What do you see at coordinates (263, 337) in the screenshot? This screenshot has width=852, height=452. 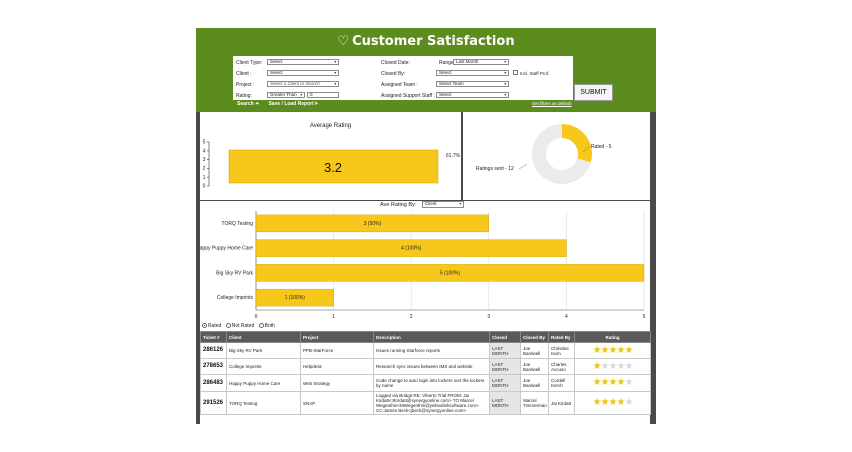 I see `col-client: Client` at bounding box center [263, 337].